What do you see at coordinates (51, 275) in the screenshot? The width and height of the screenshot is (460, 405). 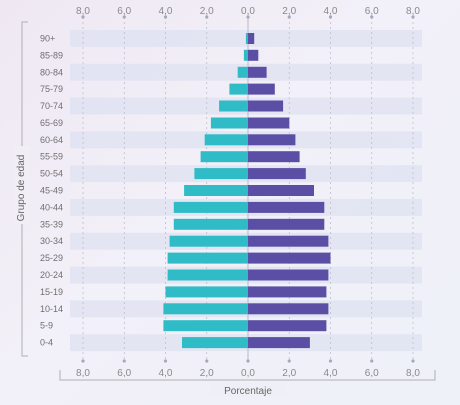 I see `category-label: 20-24` at bounding box center [51, 275].